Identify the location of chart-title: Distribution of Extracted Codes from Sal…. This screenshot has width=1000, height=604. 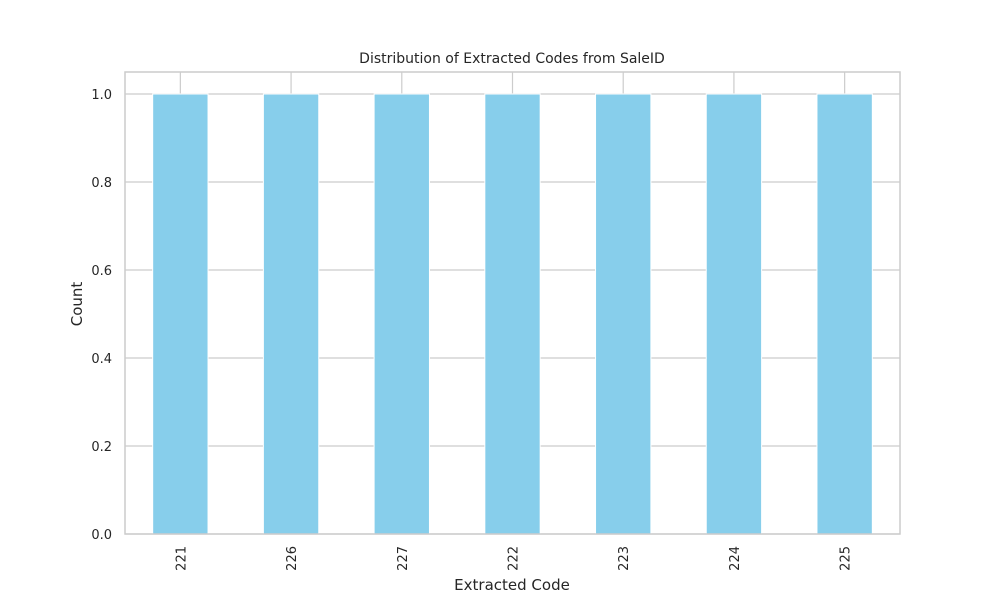
(512, 59).